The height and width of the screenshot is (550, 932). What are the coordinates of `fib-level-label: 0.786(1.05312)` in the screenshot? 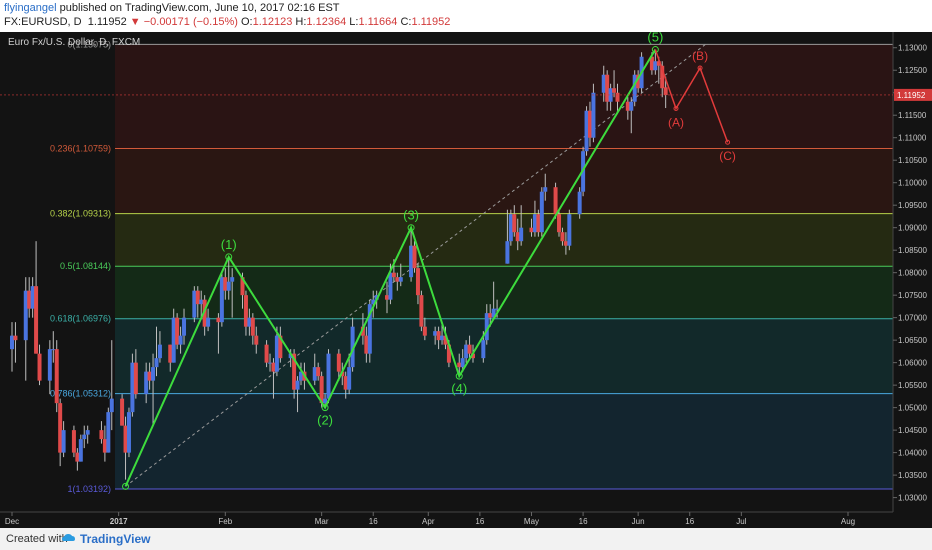 It's located at (80, 394).